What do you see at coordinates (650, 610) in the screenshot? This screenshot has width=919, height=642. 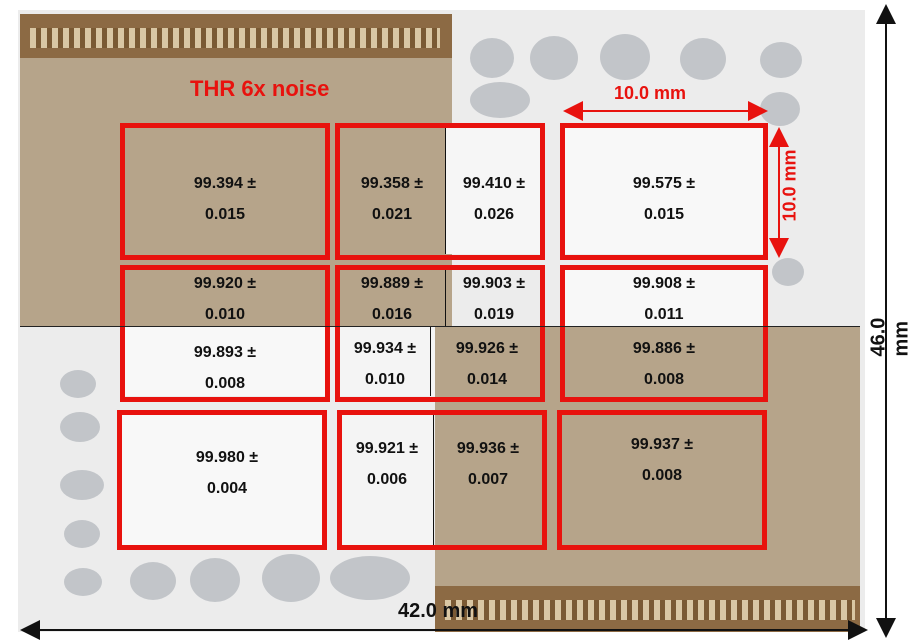 I see `bottom-bond-pads` at bounding box center [650, 610].